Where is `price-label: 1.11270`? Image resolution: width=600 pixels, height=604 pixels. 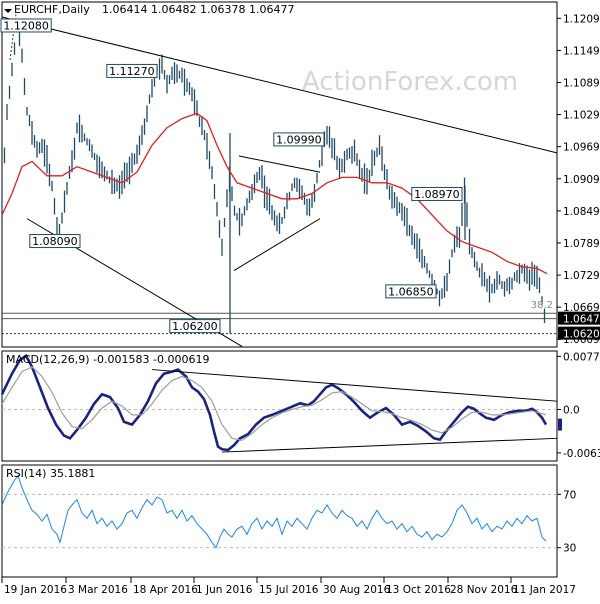 price-label: 1.11270 is located at coordinates (132, 71).